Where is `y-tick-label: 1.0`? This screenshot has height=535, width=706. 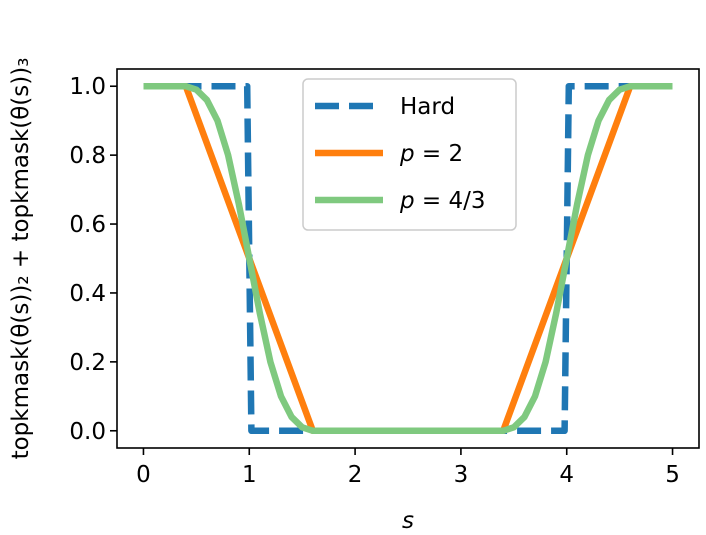
y-tick-label: 1.0 is located at coordinates (87, 87).